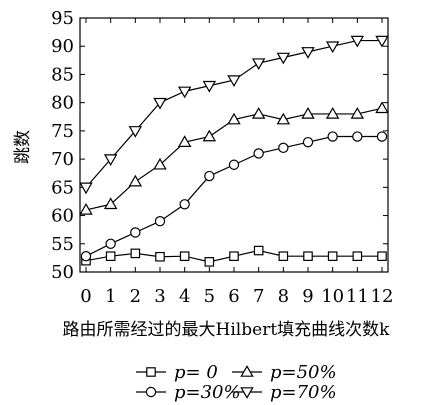 The height and width of the screenshot is (405, 436). I want to click on series-square, so click(234, 256).